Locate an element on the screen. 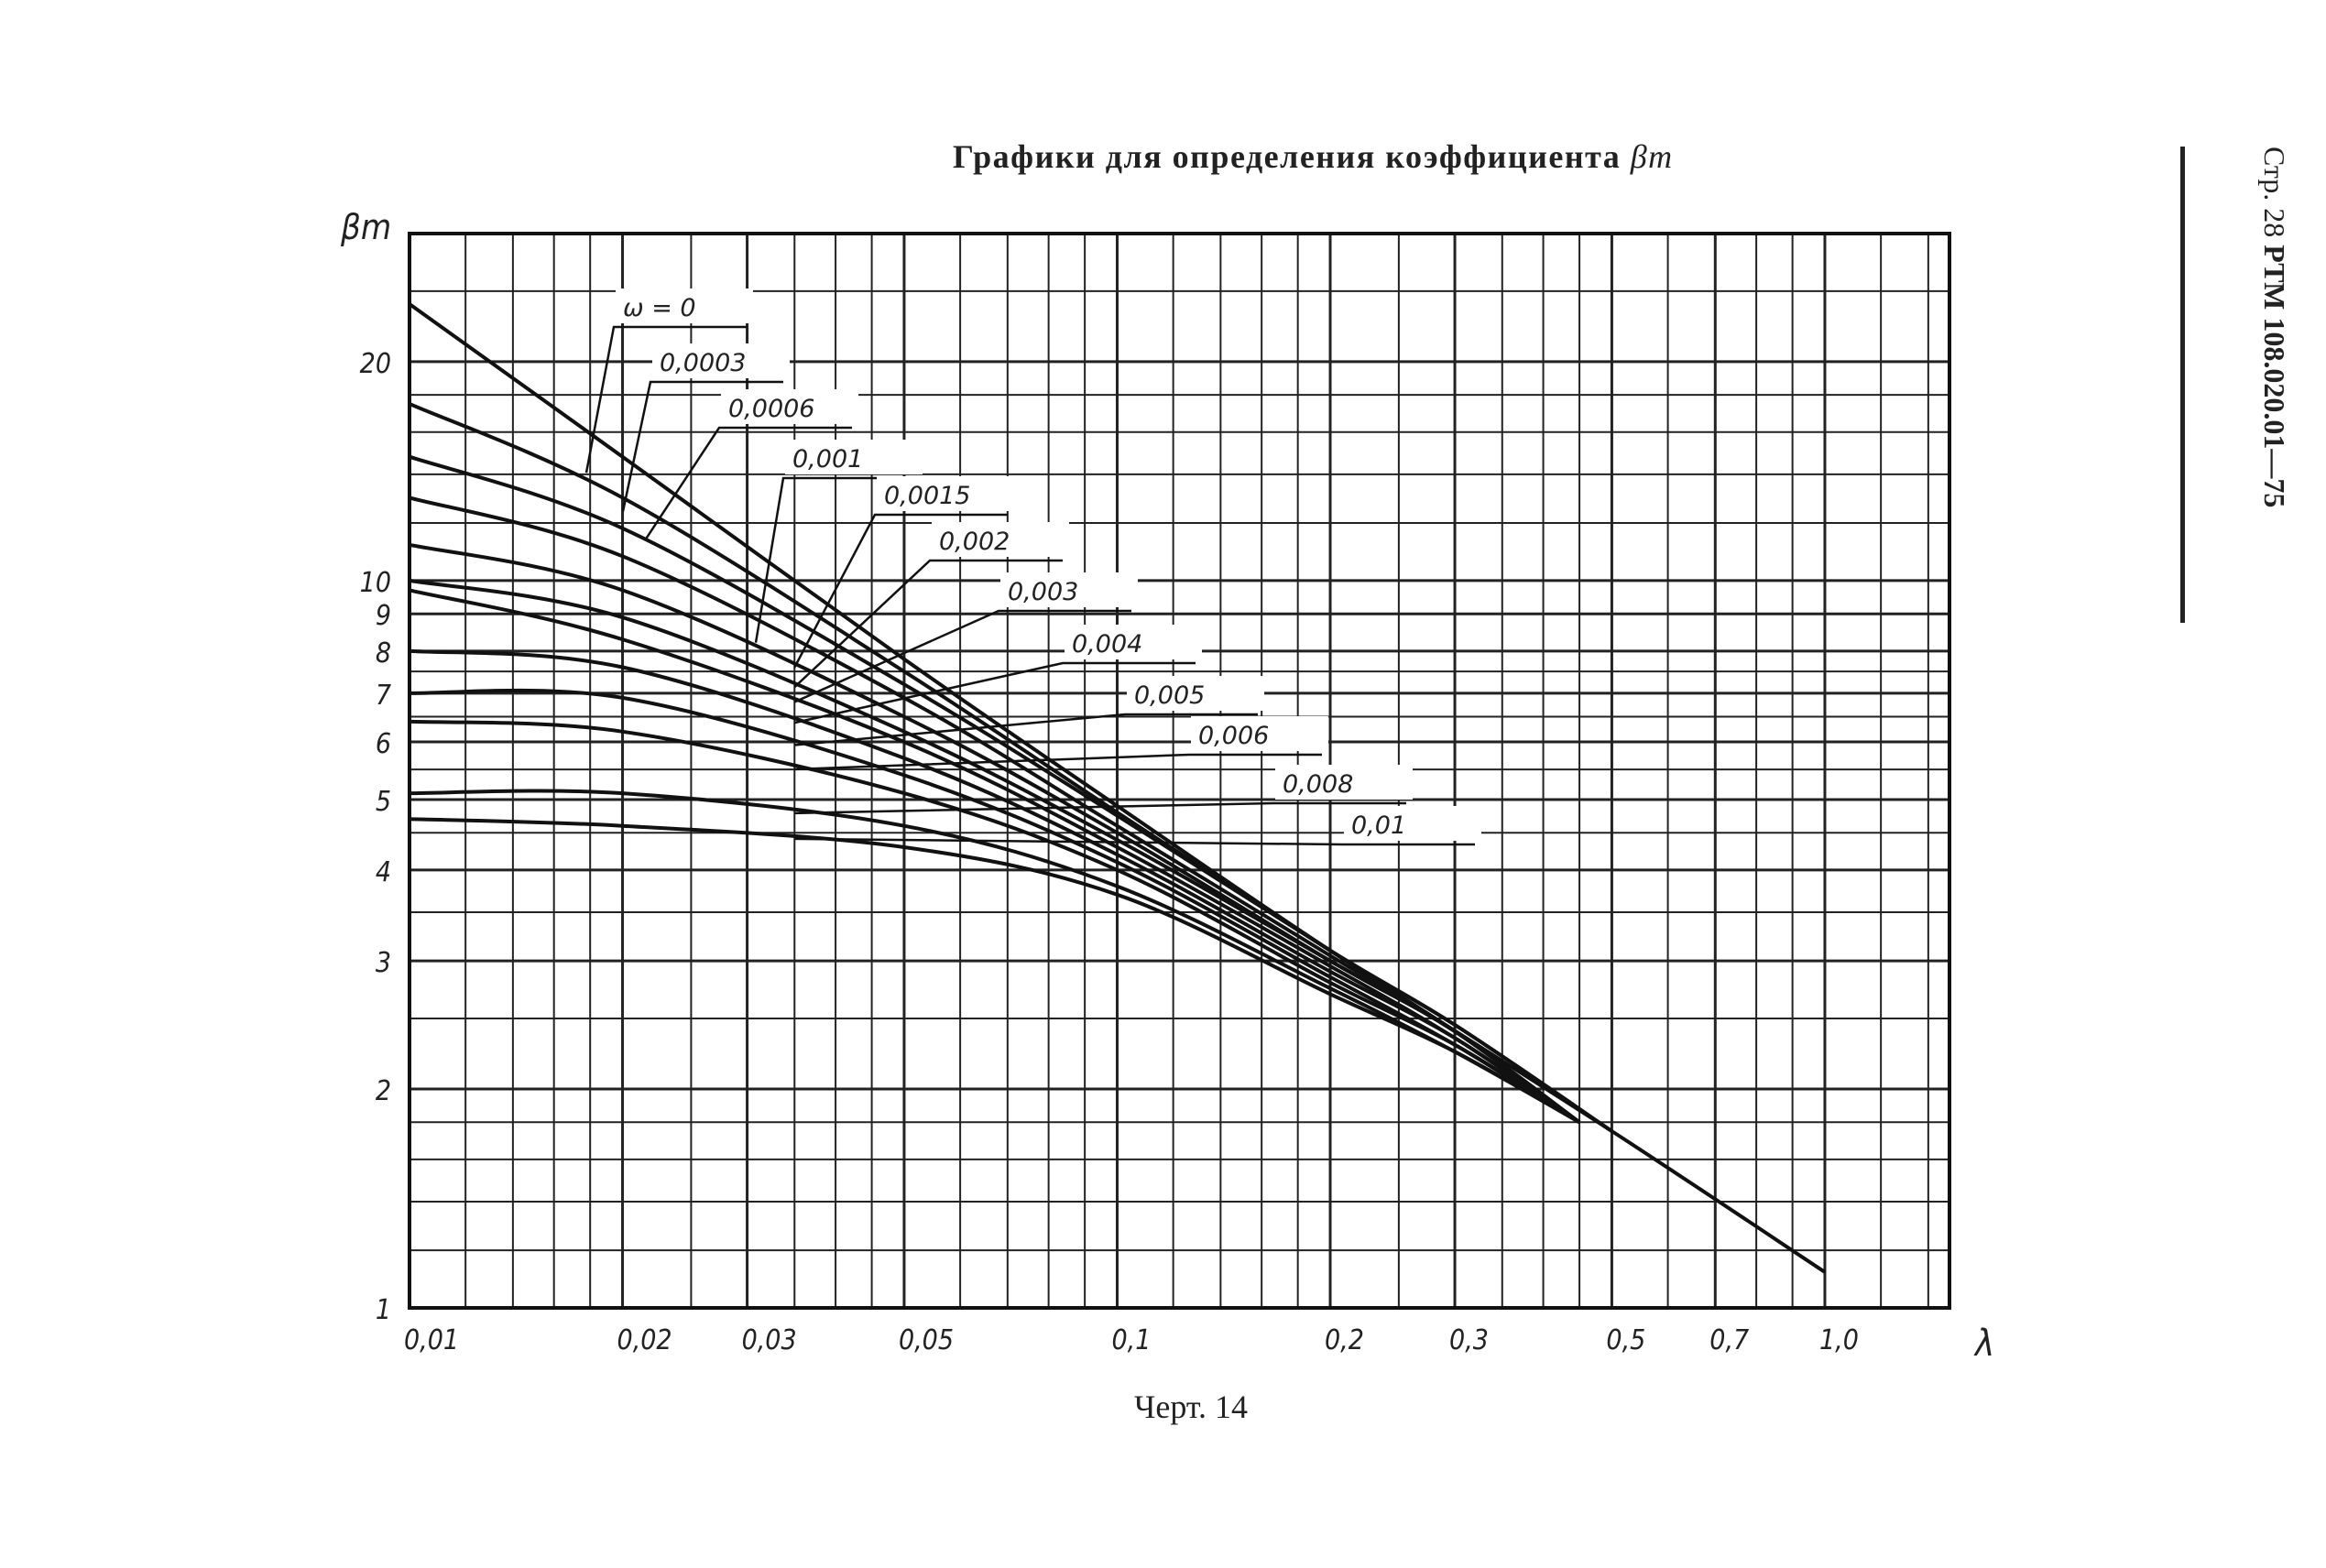 This screenshot has height=1568, width=2326. series-label-7: 0,004 is located at coordinates (1107, 644).